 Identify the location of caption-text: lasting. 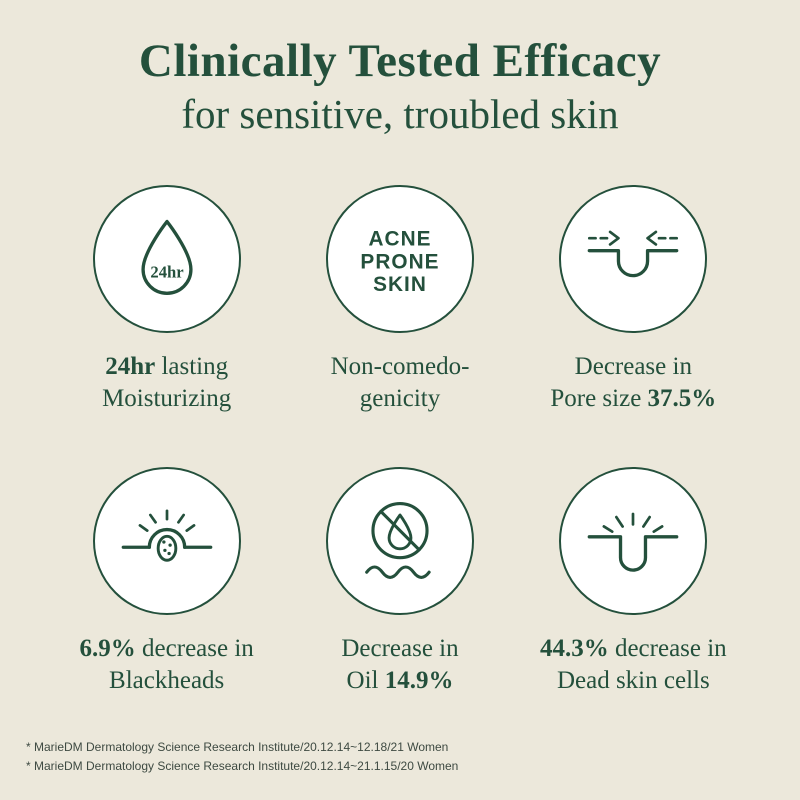
(192, 366).